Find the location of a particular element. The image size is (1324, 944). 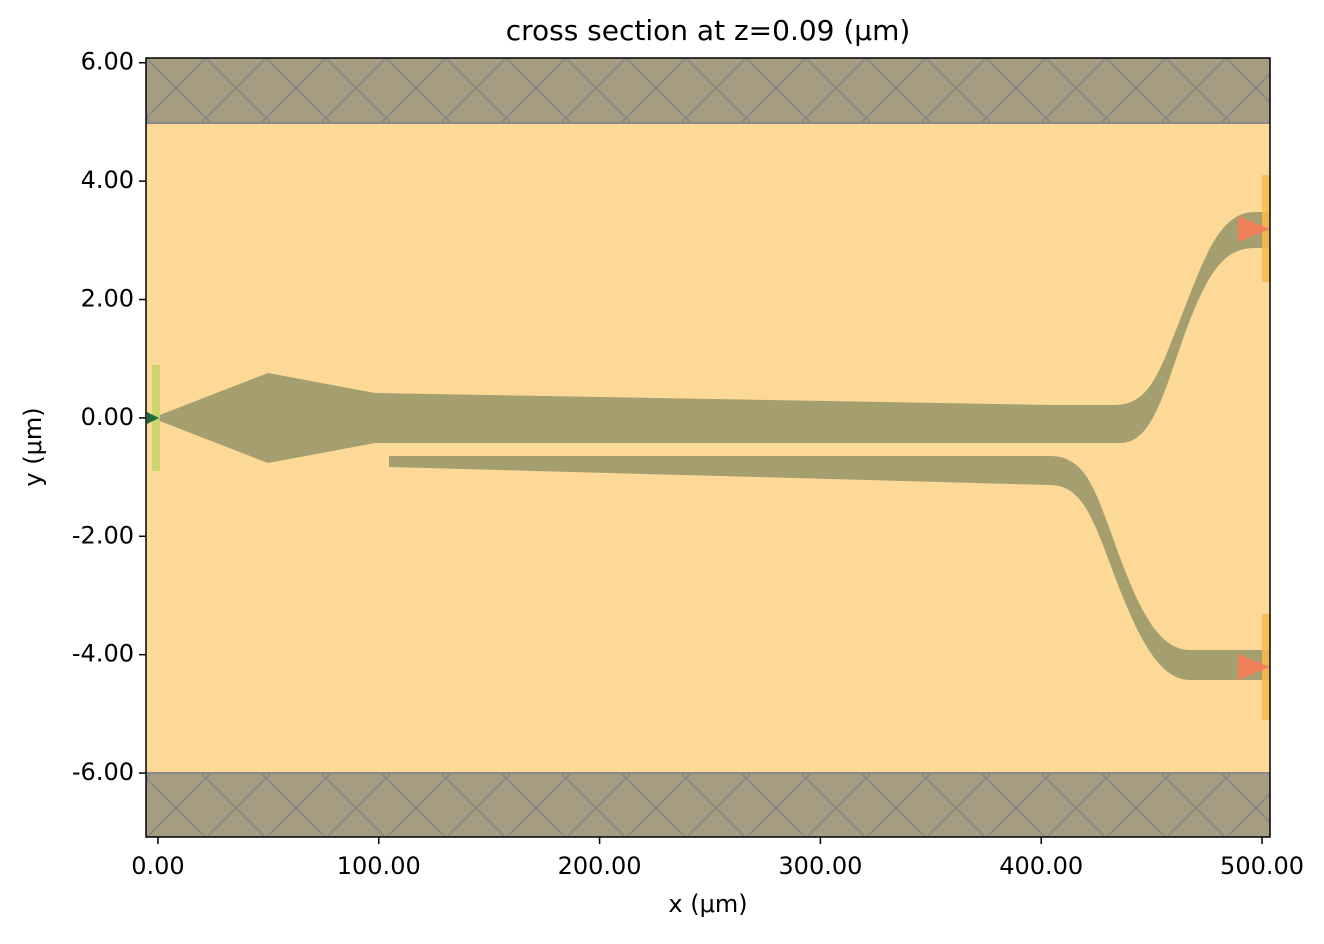

x-tick-label: 500.00 is located at coordinates (1262, 866).